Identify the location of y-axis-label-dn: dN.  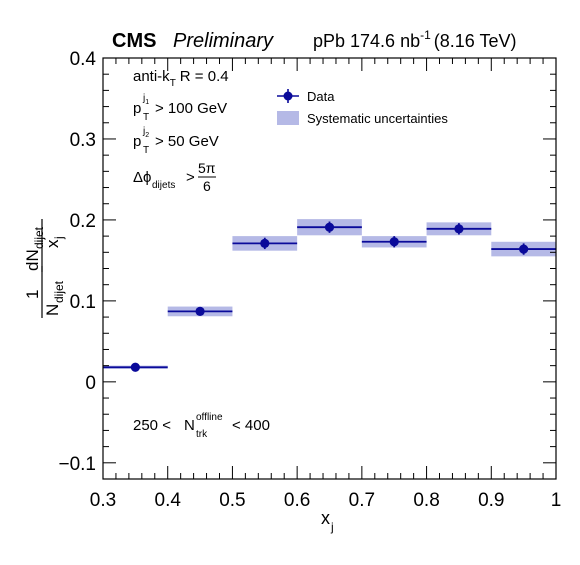
(32, 260).